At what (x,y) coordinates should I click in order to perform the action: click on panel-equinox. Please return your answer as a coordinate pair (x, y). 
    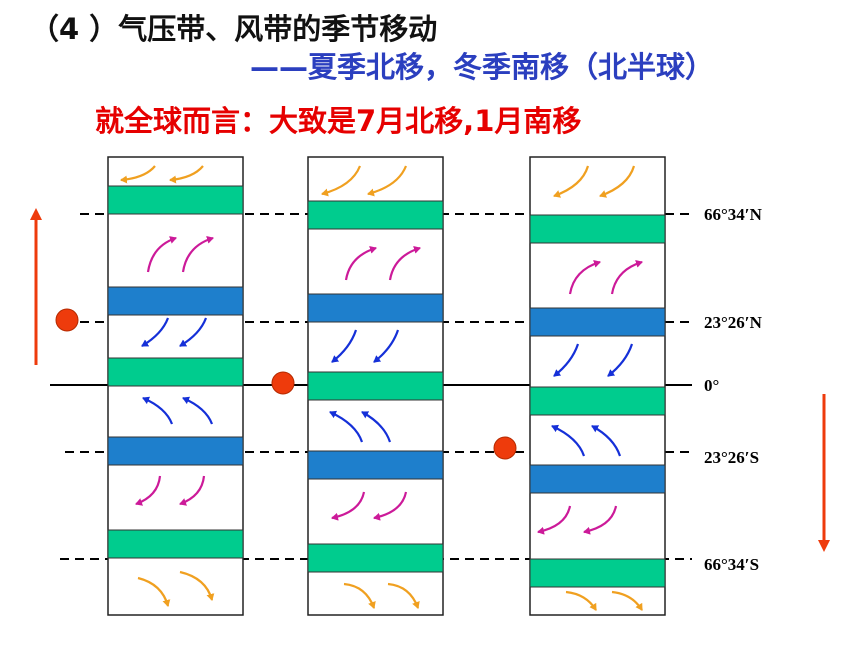
    Looking at the image, I should click on (375, 386).